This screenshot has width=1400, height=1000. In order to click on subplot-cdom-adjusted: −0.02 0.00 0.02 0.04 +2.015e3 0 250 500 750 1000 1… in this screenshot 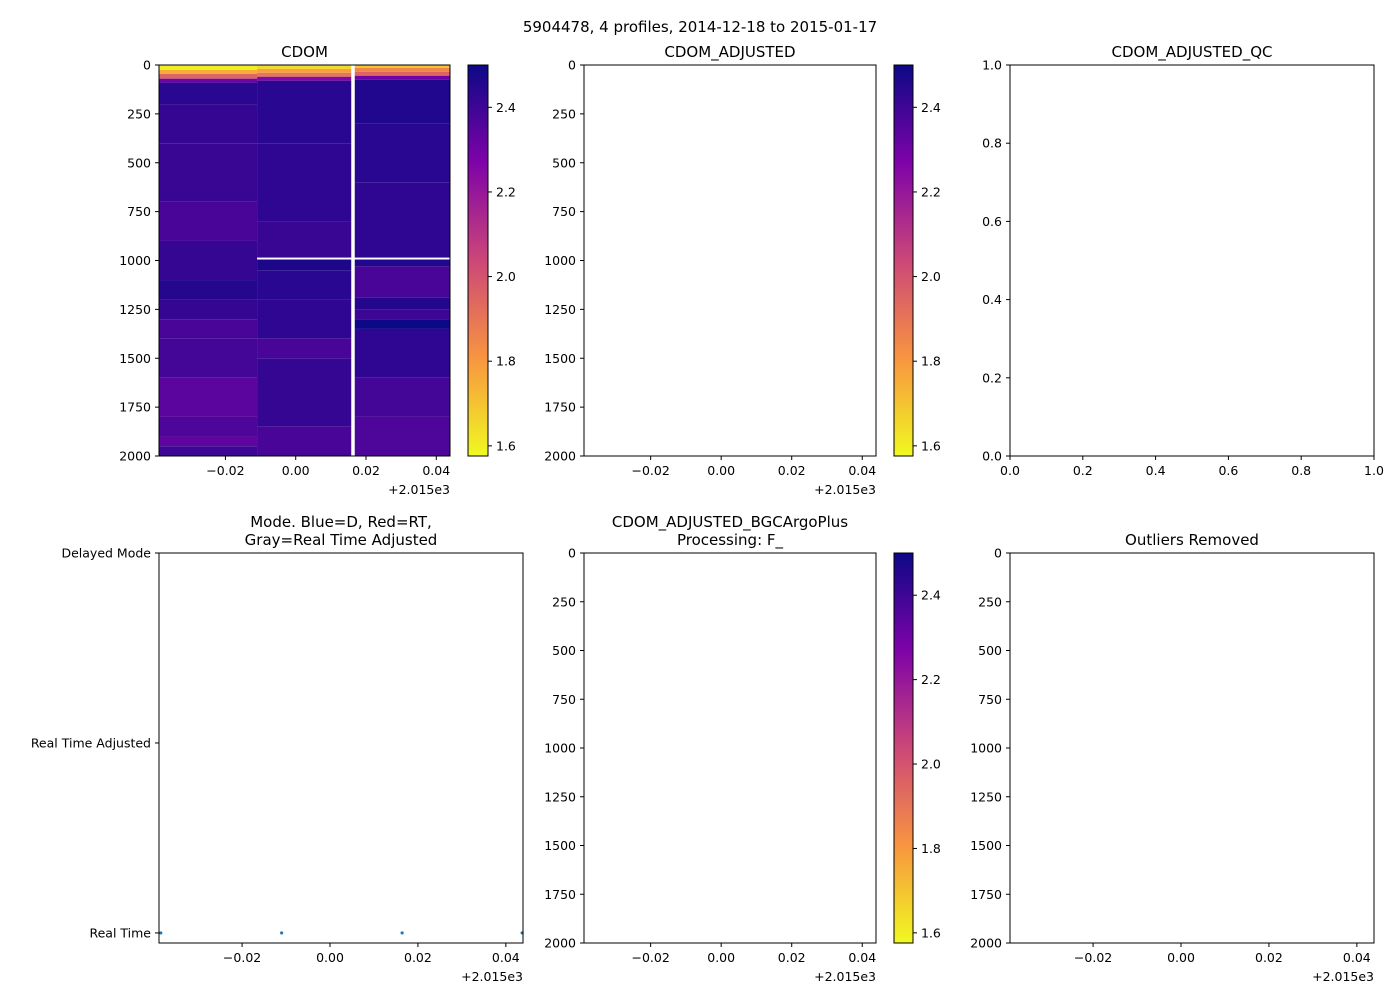, I will do `click(742, 270)`.